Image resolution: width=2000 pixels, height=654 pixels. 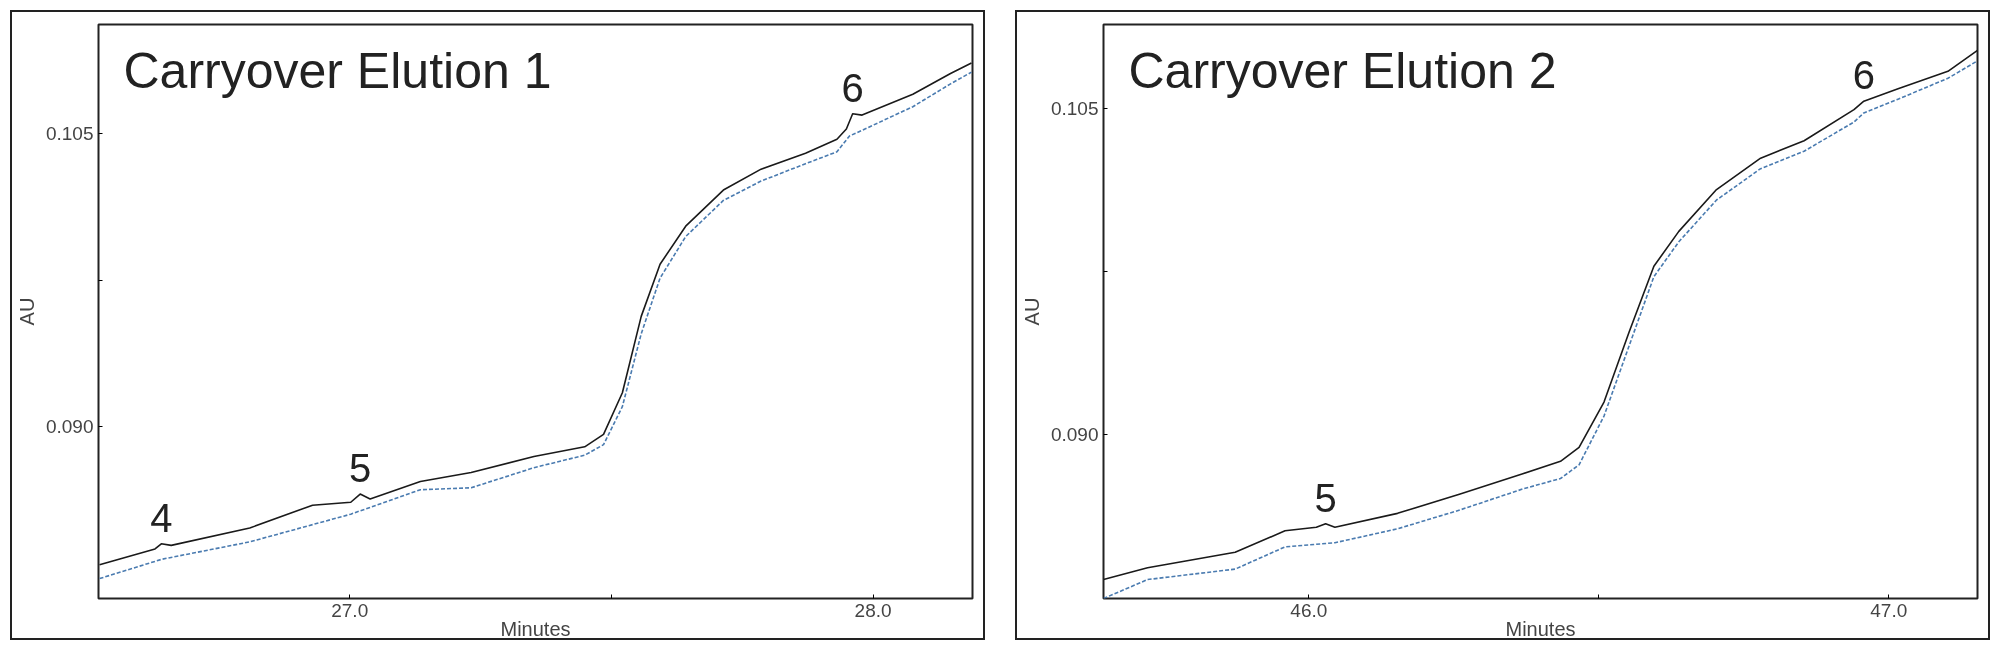 I want to click on annotation: 4, so click(x=161, y=517).